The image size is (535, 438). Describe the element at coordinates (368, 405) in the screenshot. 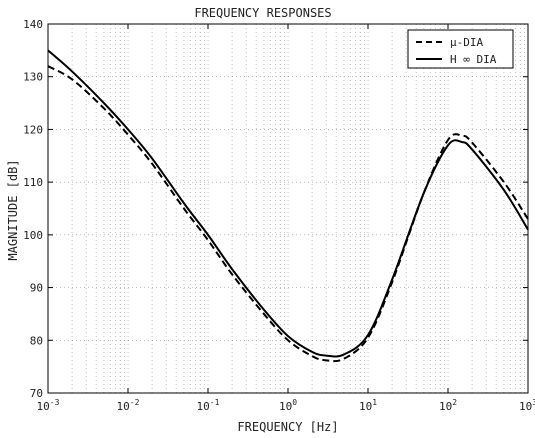

I see `x-tick-label: 10¹` at that location.